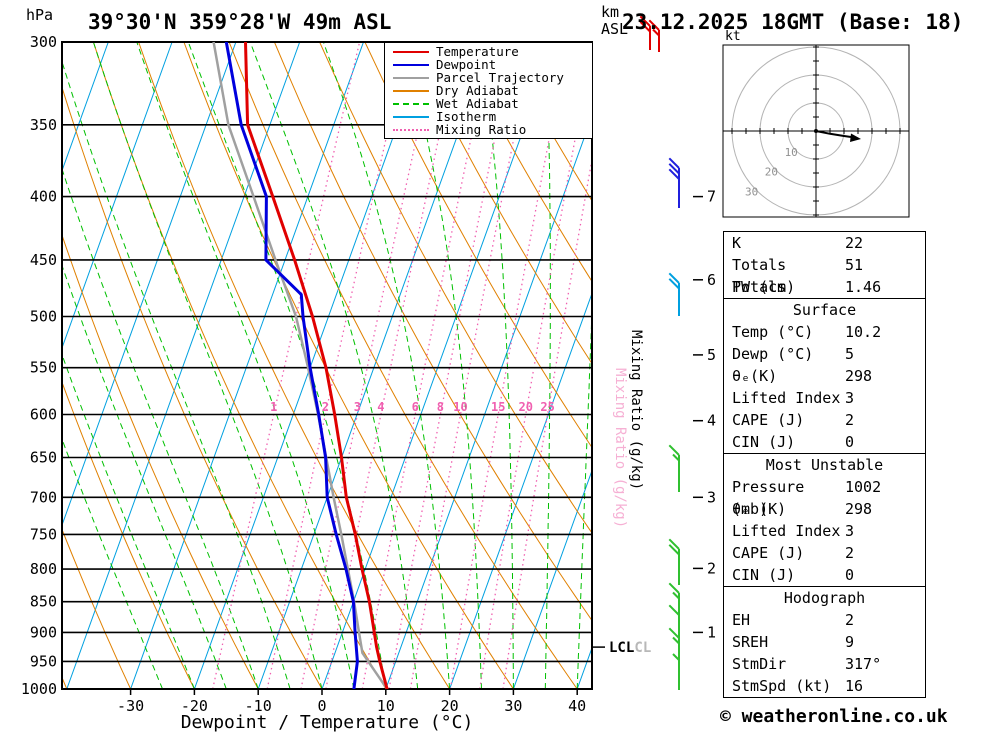  I want to click on x-tick-label: 40, so click(577, 706).